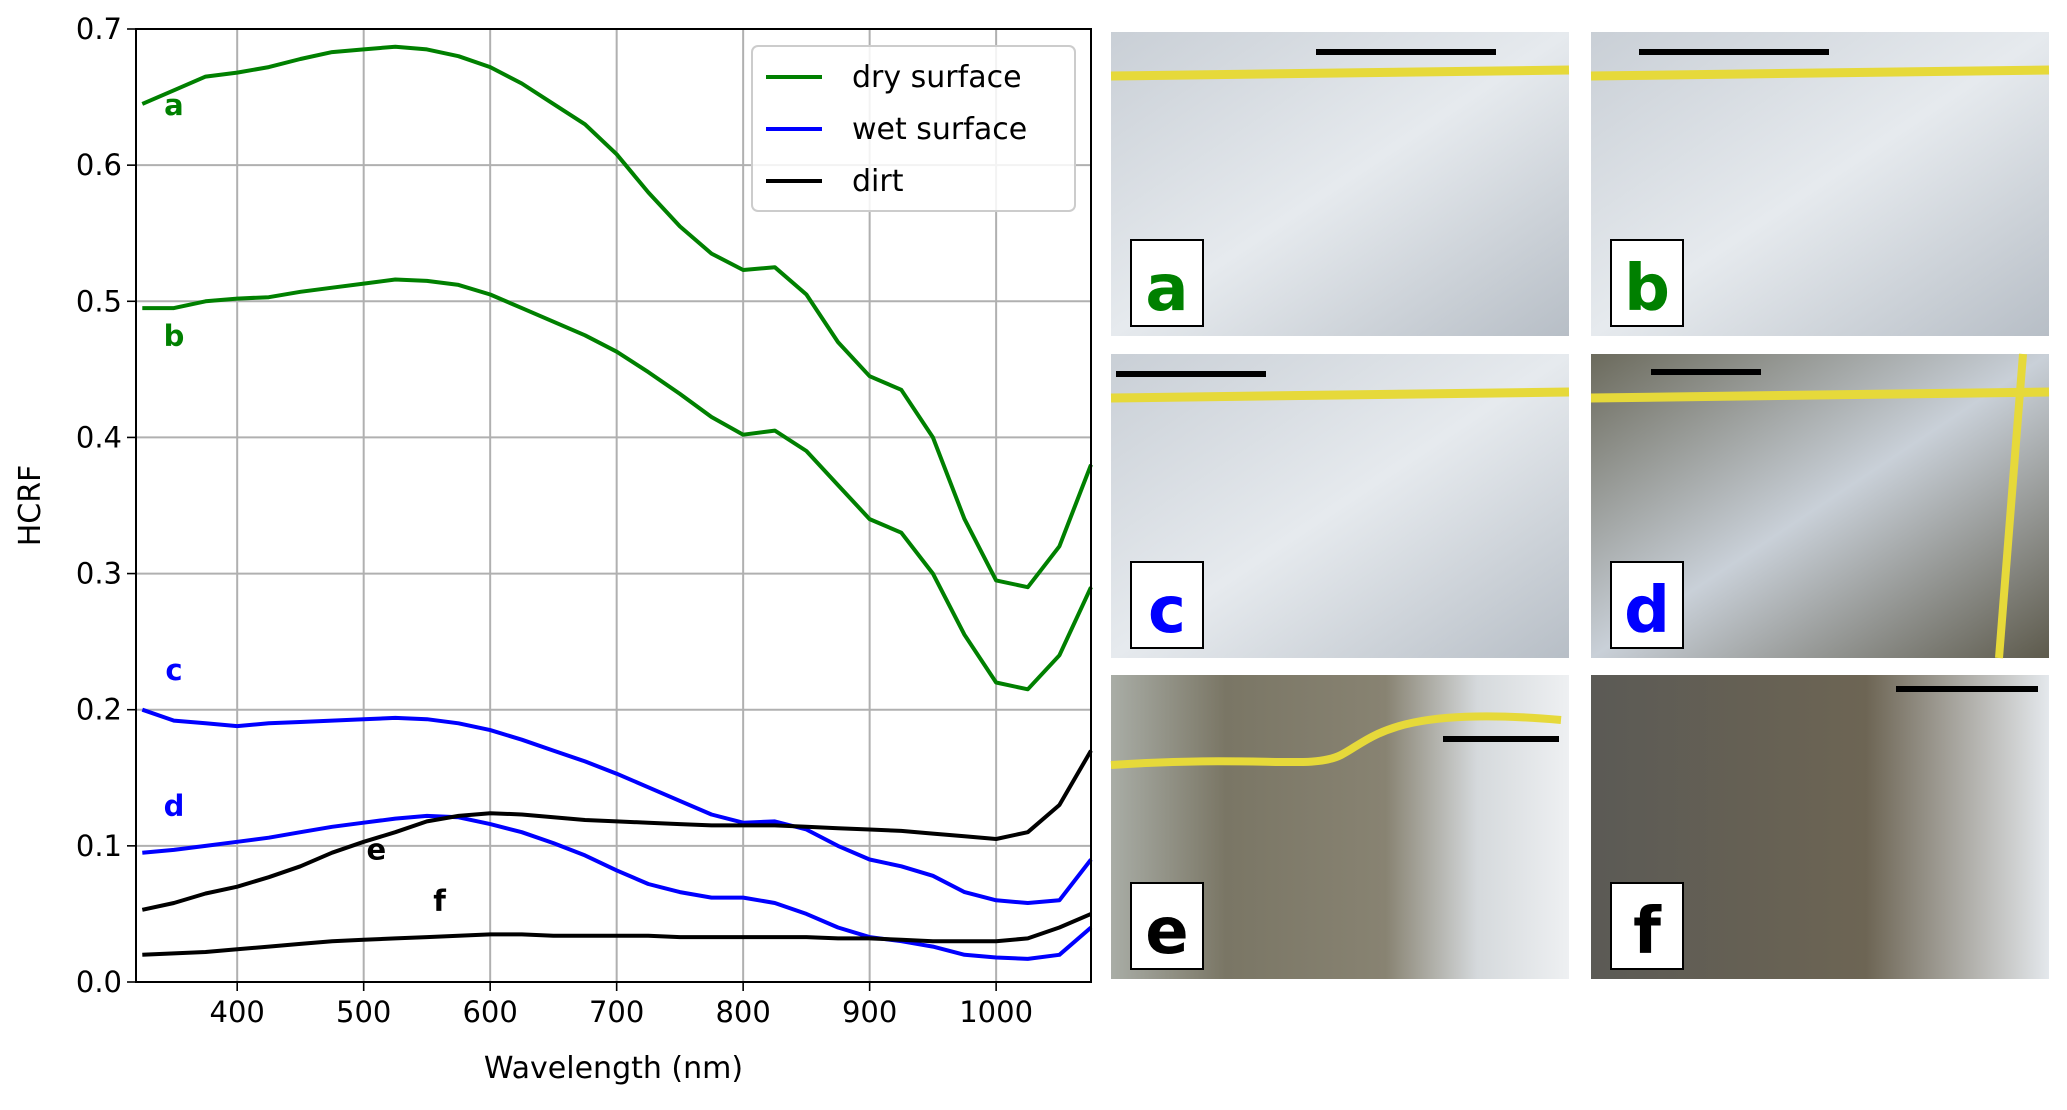 The image size is (2067, 1110). Describe the element at coordinates (1167, 611) in the screenshot. I see `photo-label: c` at that location.